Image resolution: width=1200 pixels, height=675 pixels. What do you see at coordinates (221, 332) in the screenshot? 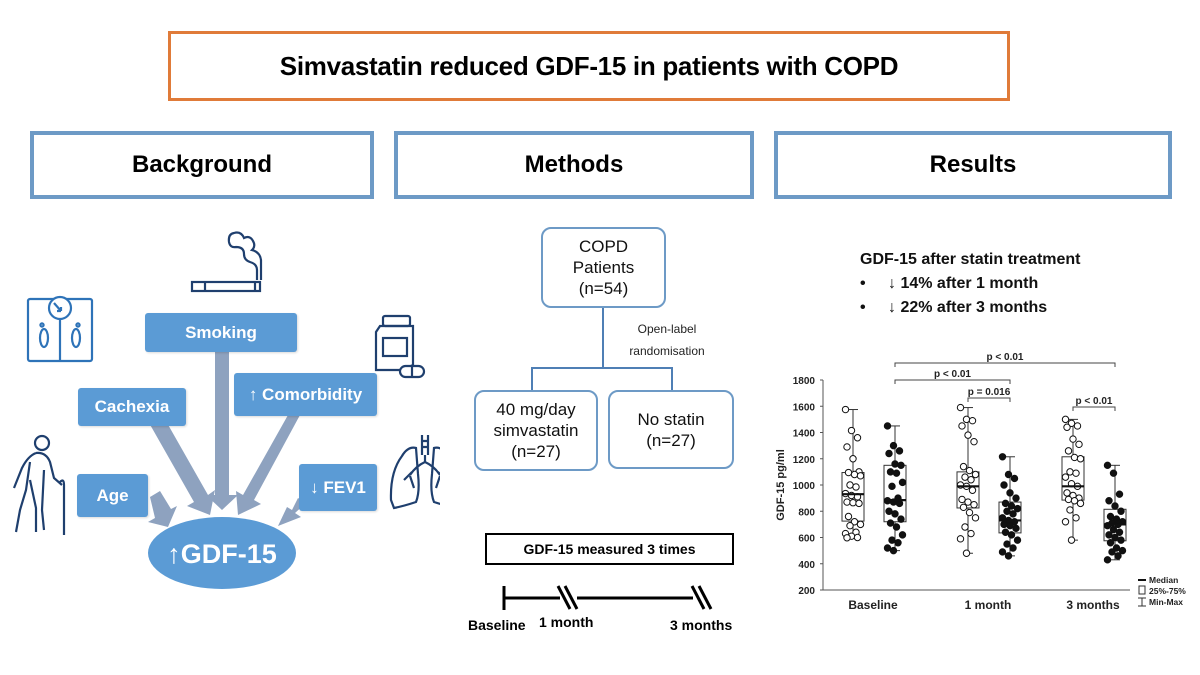
I see `factor-smoking-label: Smoking` at bounding box center [221, 332].